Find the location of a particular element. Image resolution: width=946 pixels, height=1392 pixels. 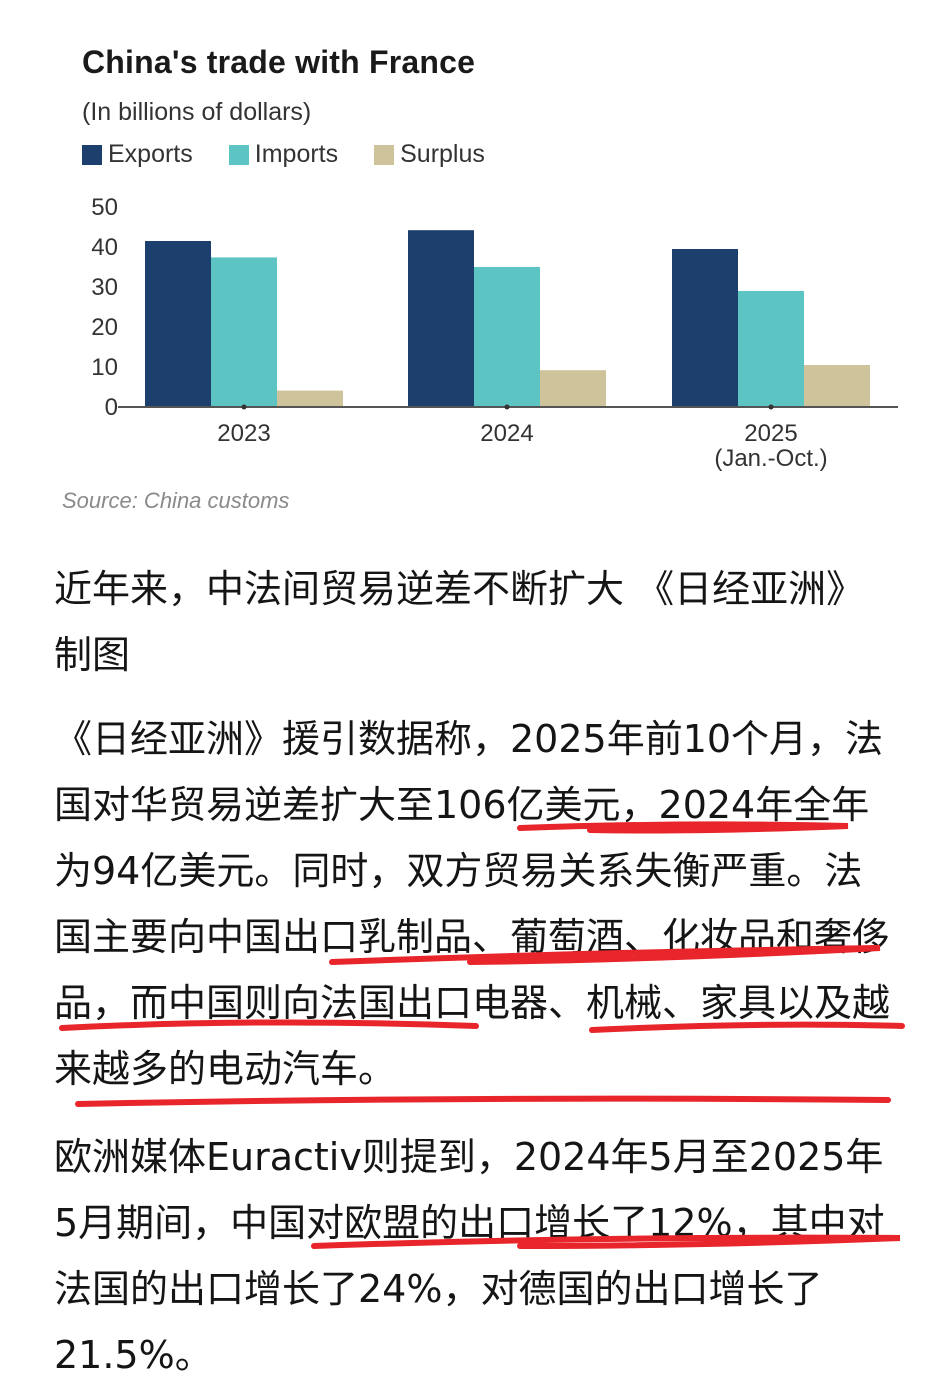

legend-label-surplus: Surplus is located at coordinates (442, 154).